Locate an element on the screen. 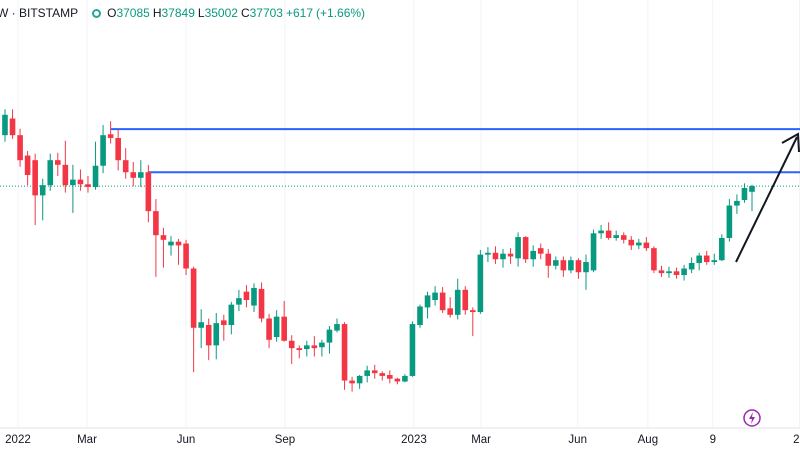 Image resolution: width=800 pixels, height=450 pixels. ohlc-label: O is located at coordinates (112, 13).